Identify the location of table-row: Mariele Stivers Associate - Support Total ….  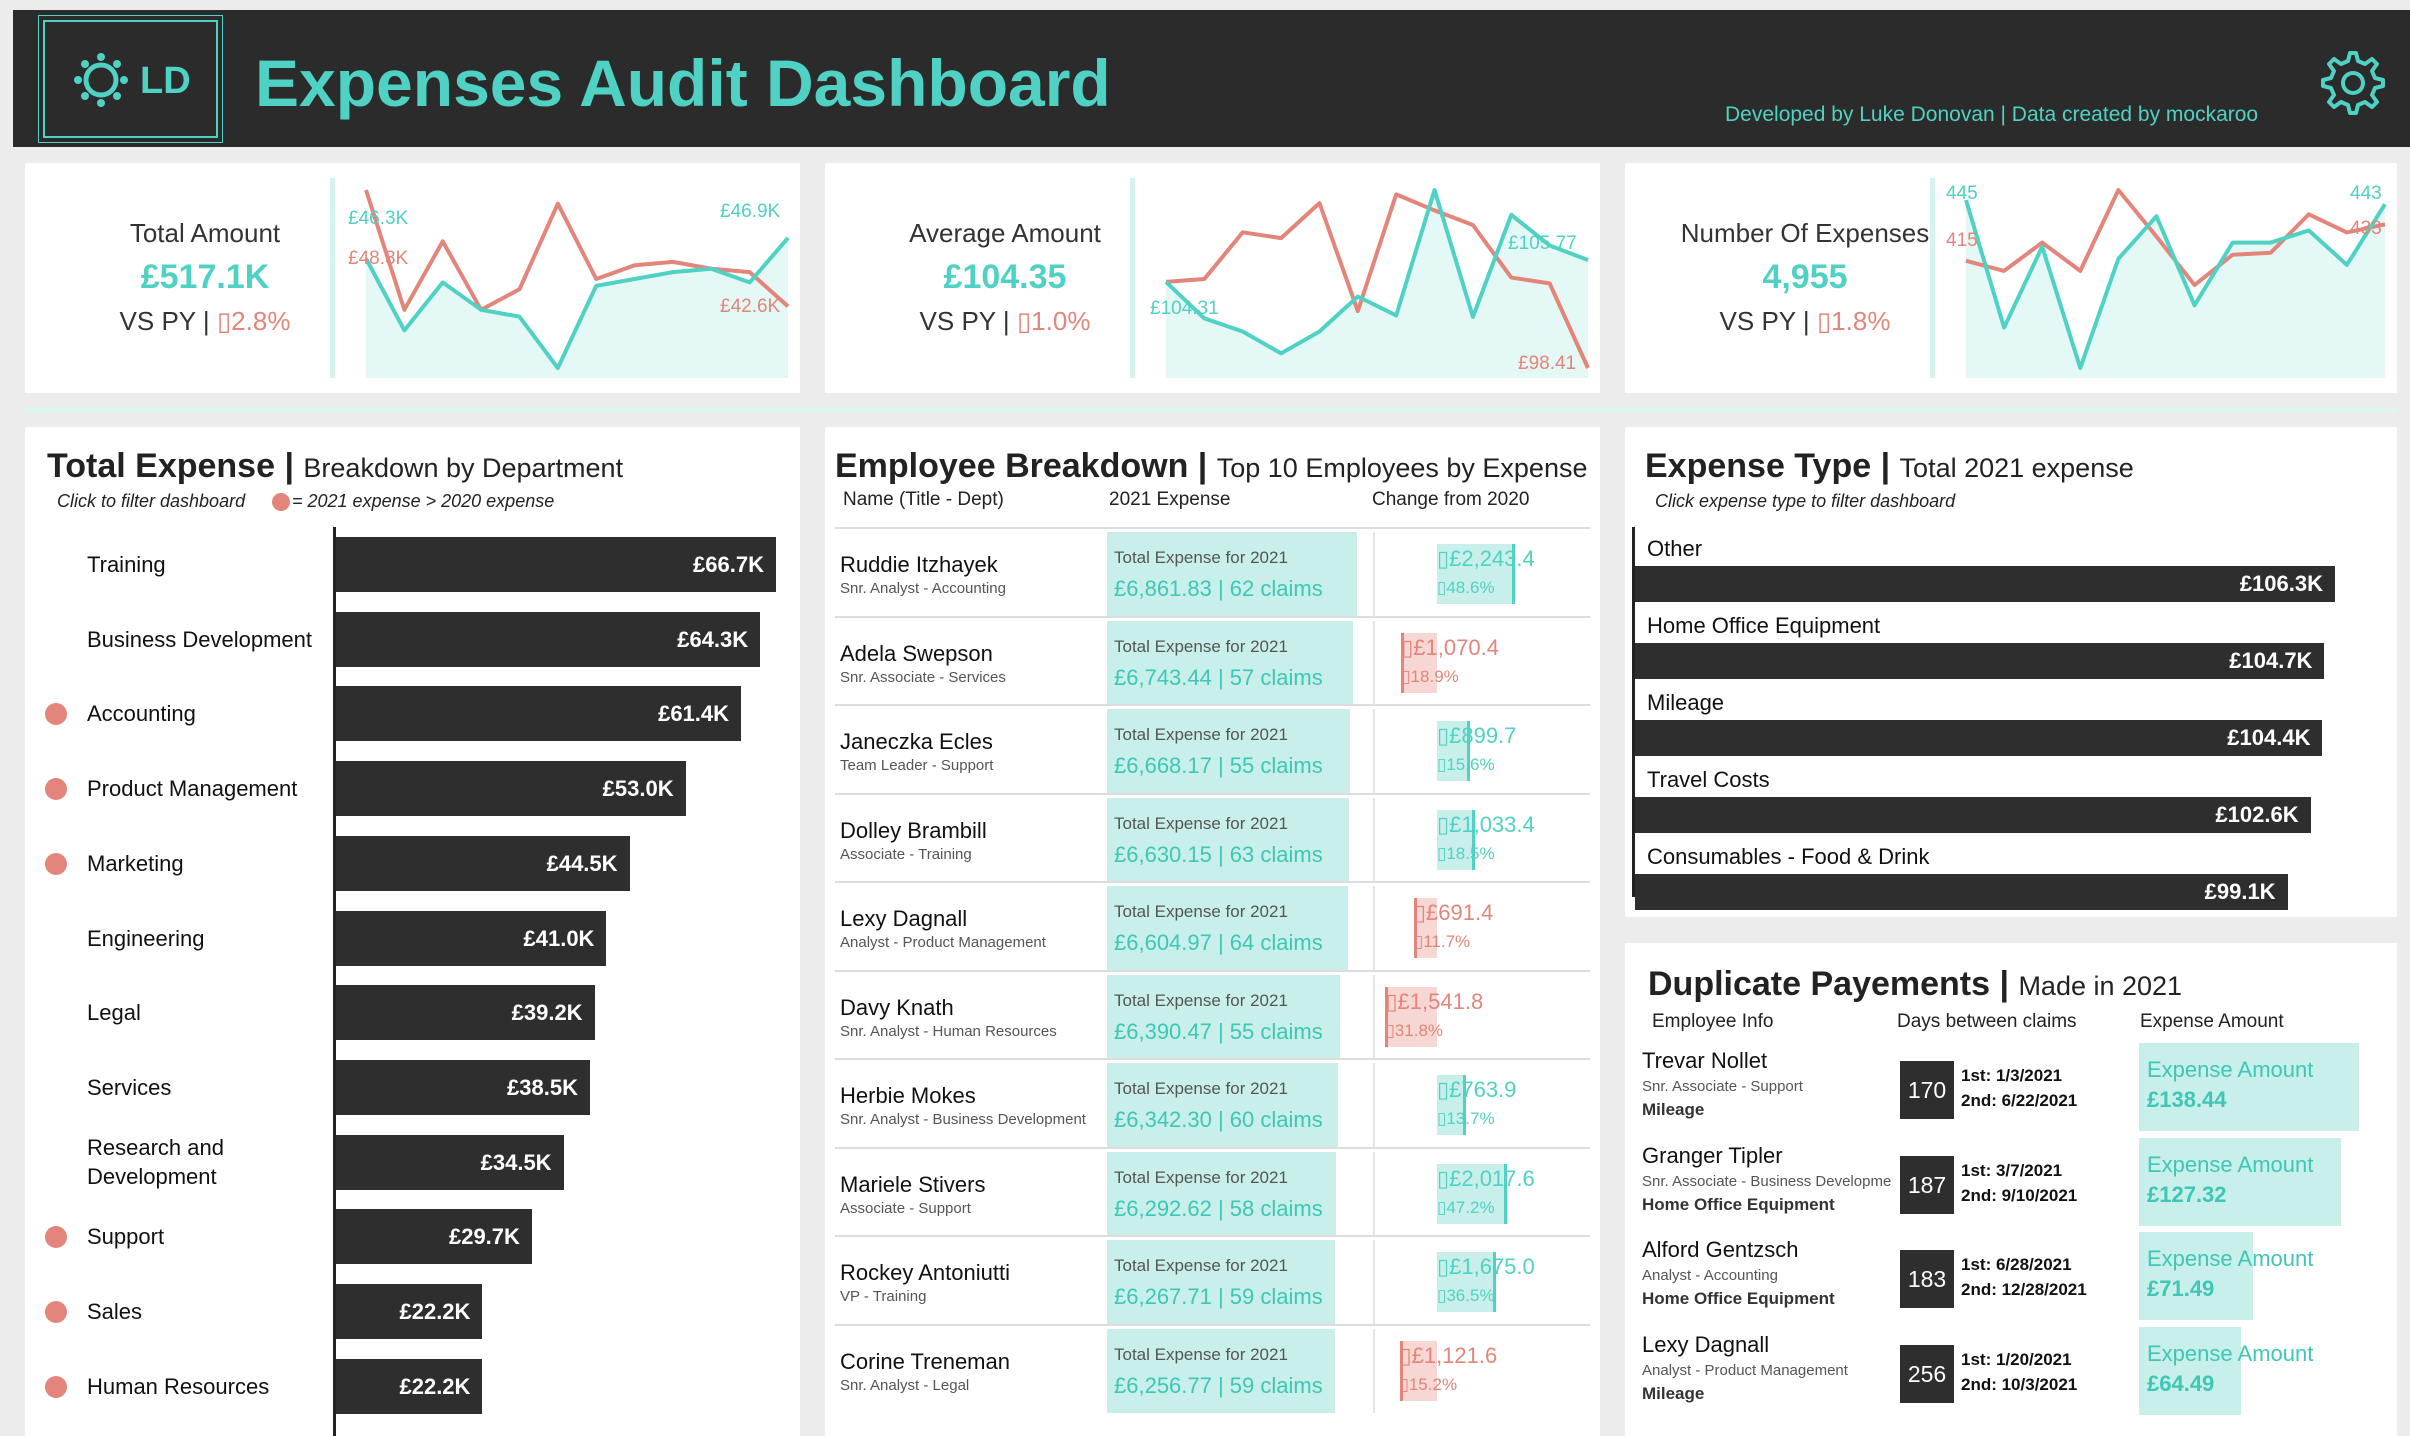
(1212, 1192).